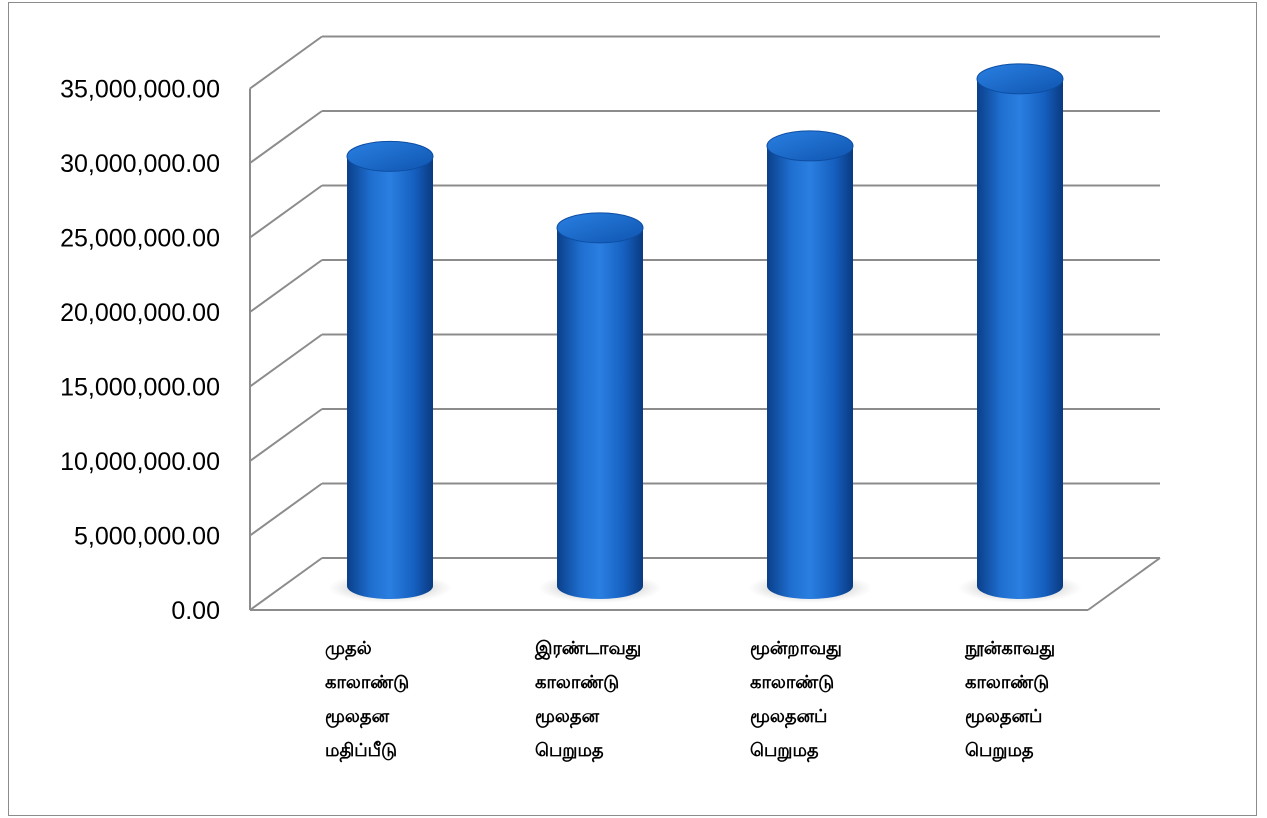 Image resolution: width=1267 pixels, height=818 pixels. What do you see at coordinates (796, 700) in the screenshot?
I see `category-label: மூன்றாவது காலாண்டு மூலதனப் பெறுமத` at bounding box center [796, 700].